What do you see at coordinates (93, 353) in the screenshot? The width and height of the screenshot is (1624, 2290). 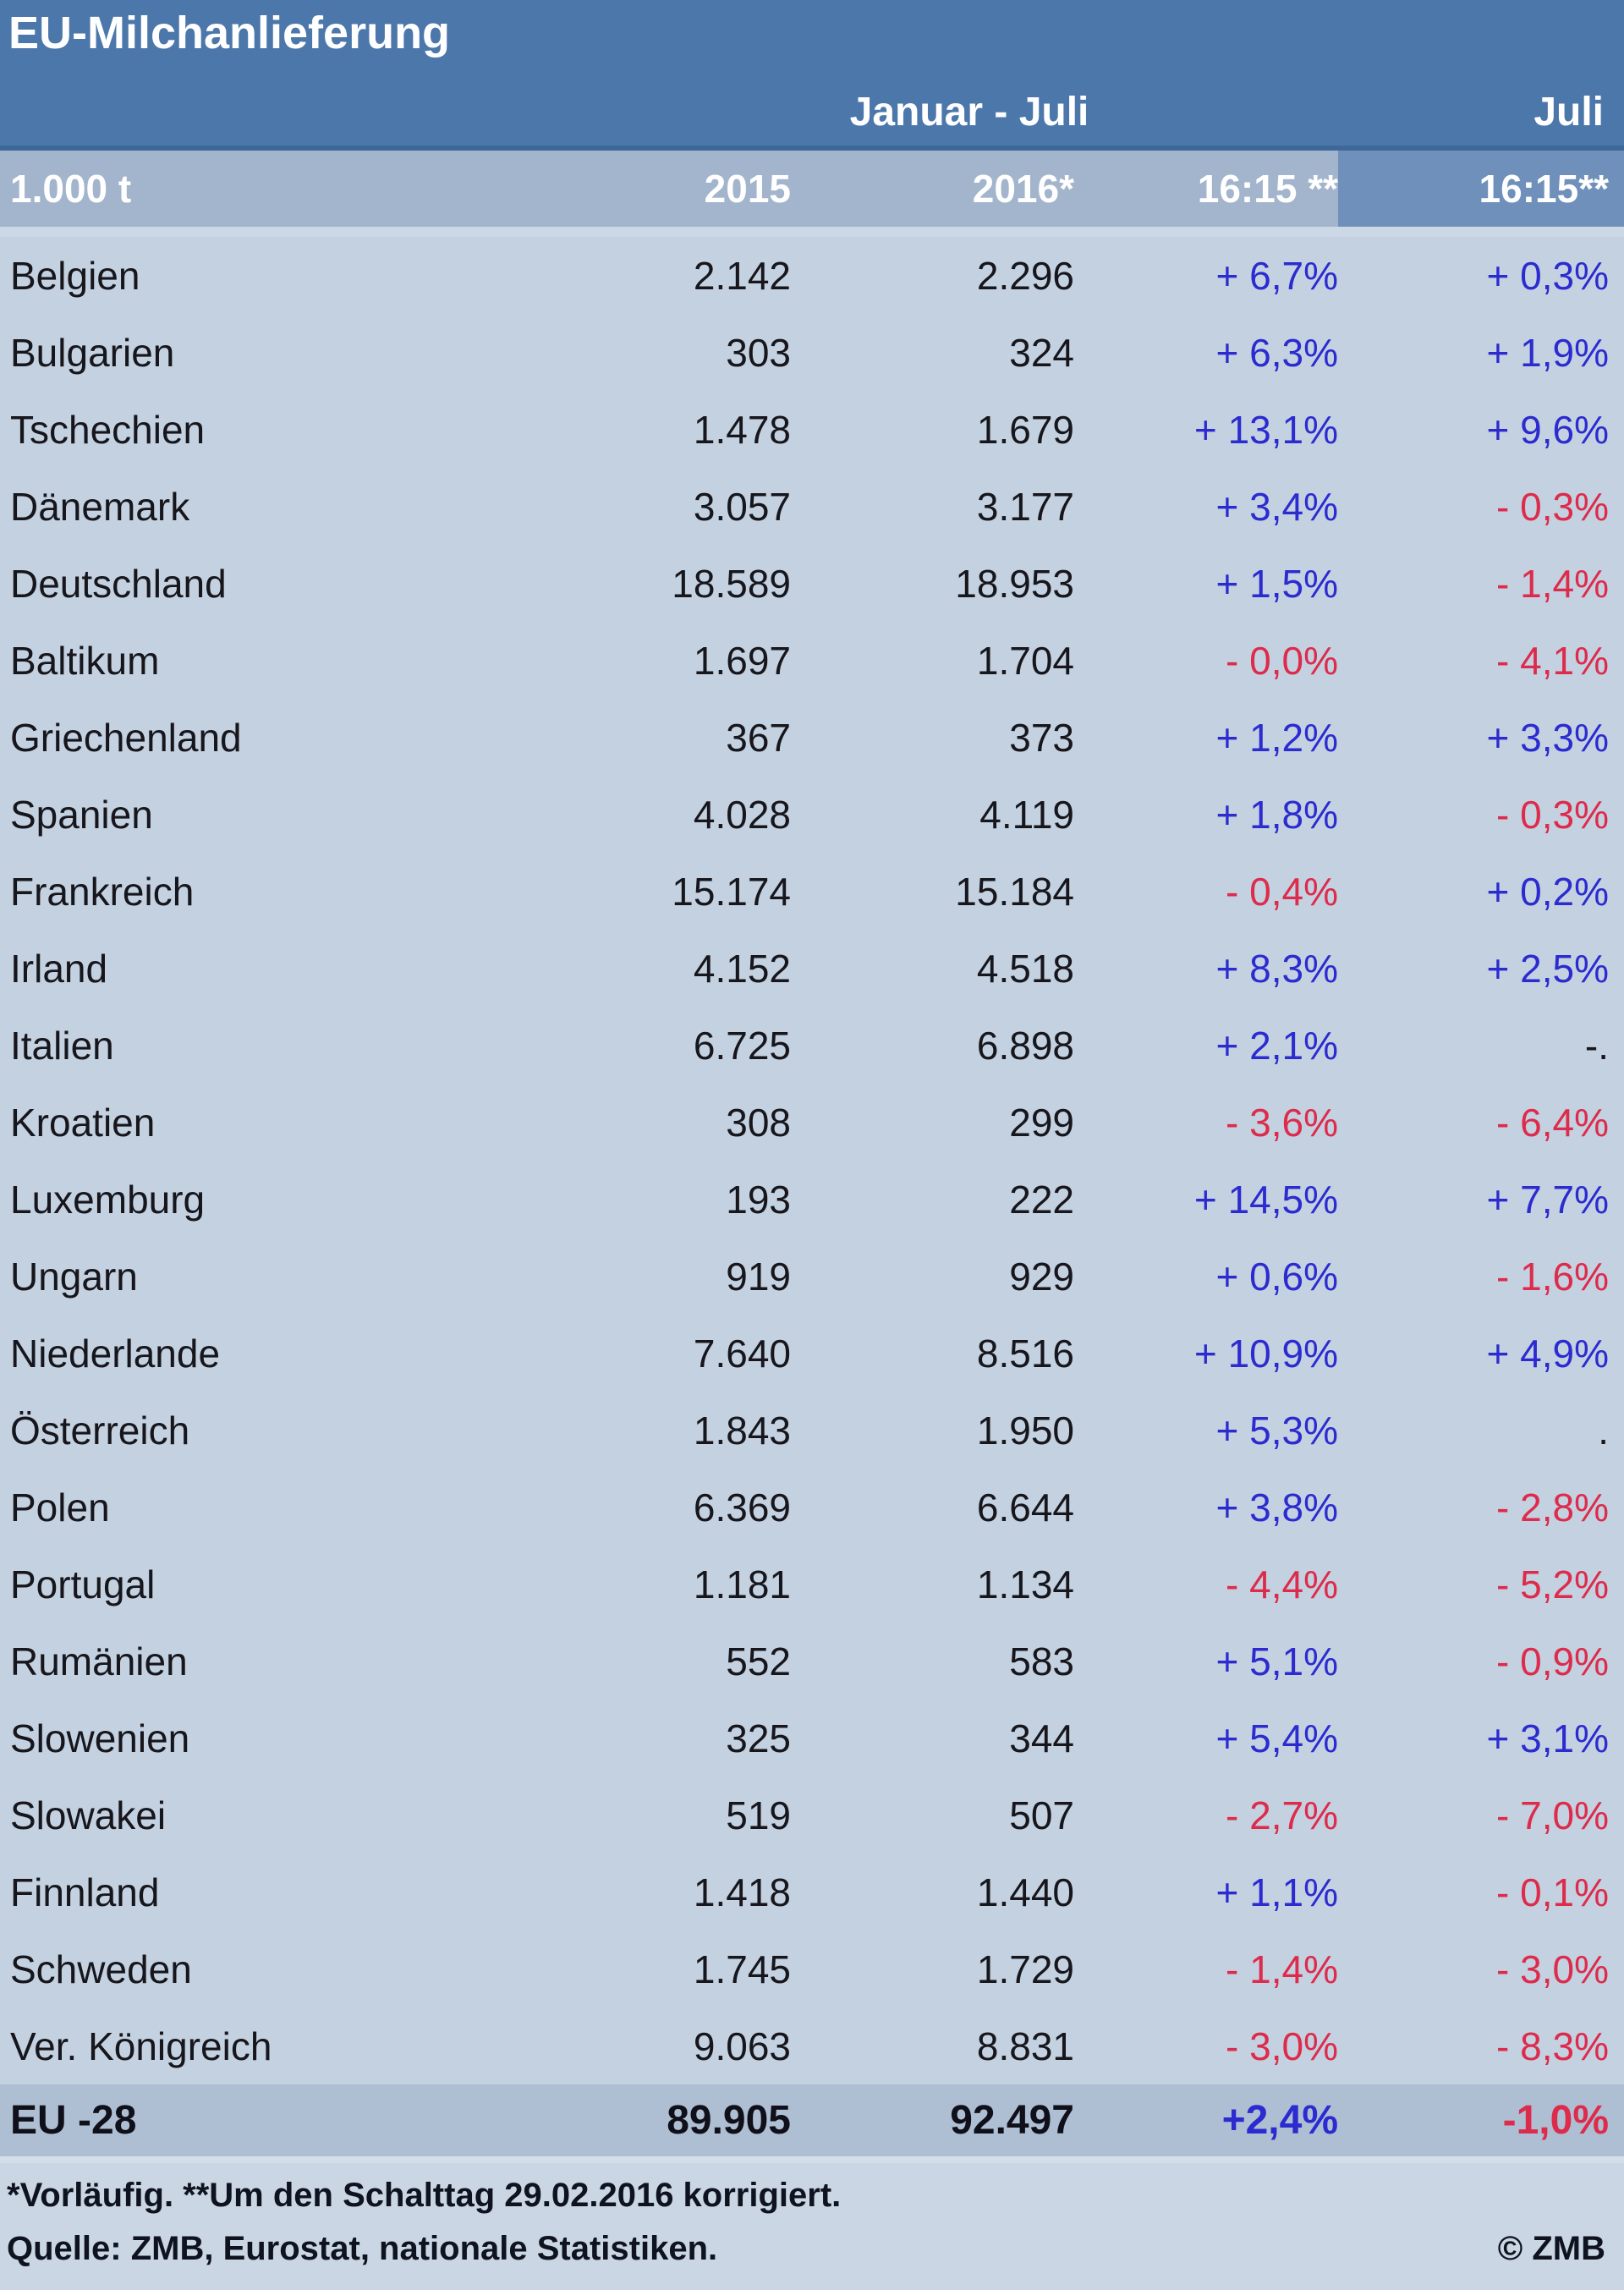 I see `country-name: Bulgarien` at bounding box center [93, 353].